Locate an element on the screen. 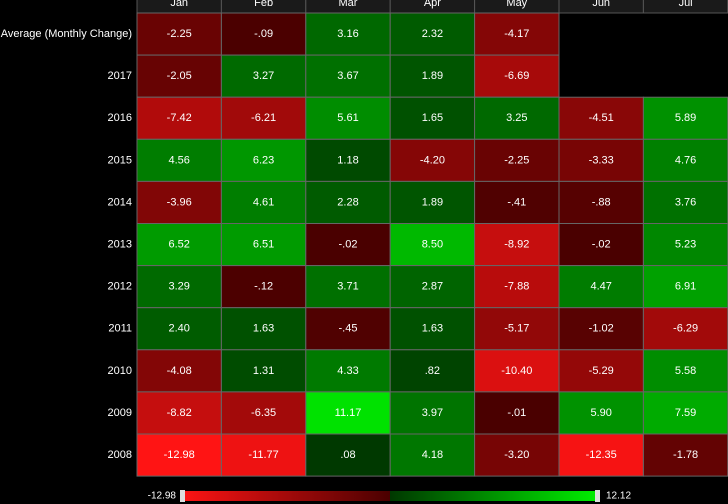 This screenshot has height=504, width=728. cell-label: 1.31 is located at coordinates (263, 371).